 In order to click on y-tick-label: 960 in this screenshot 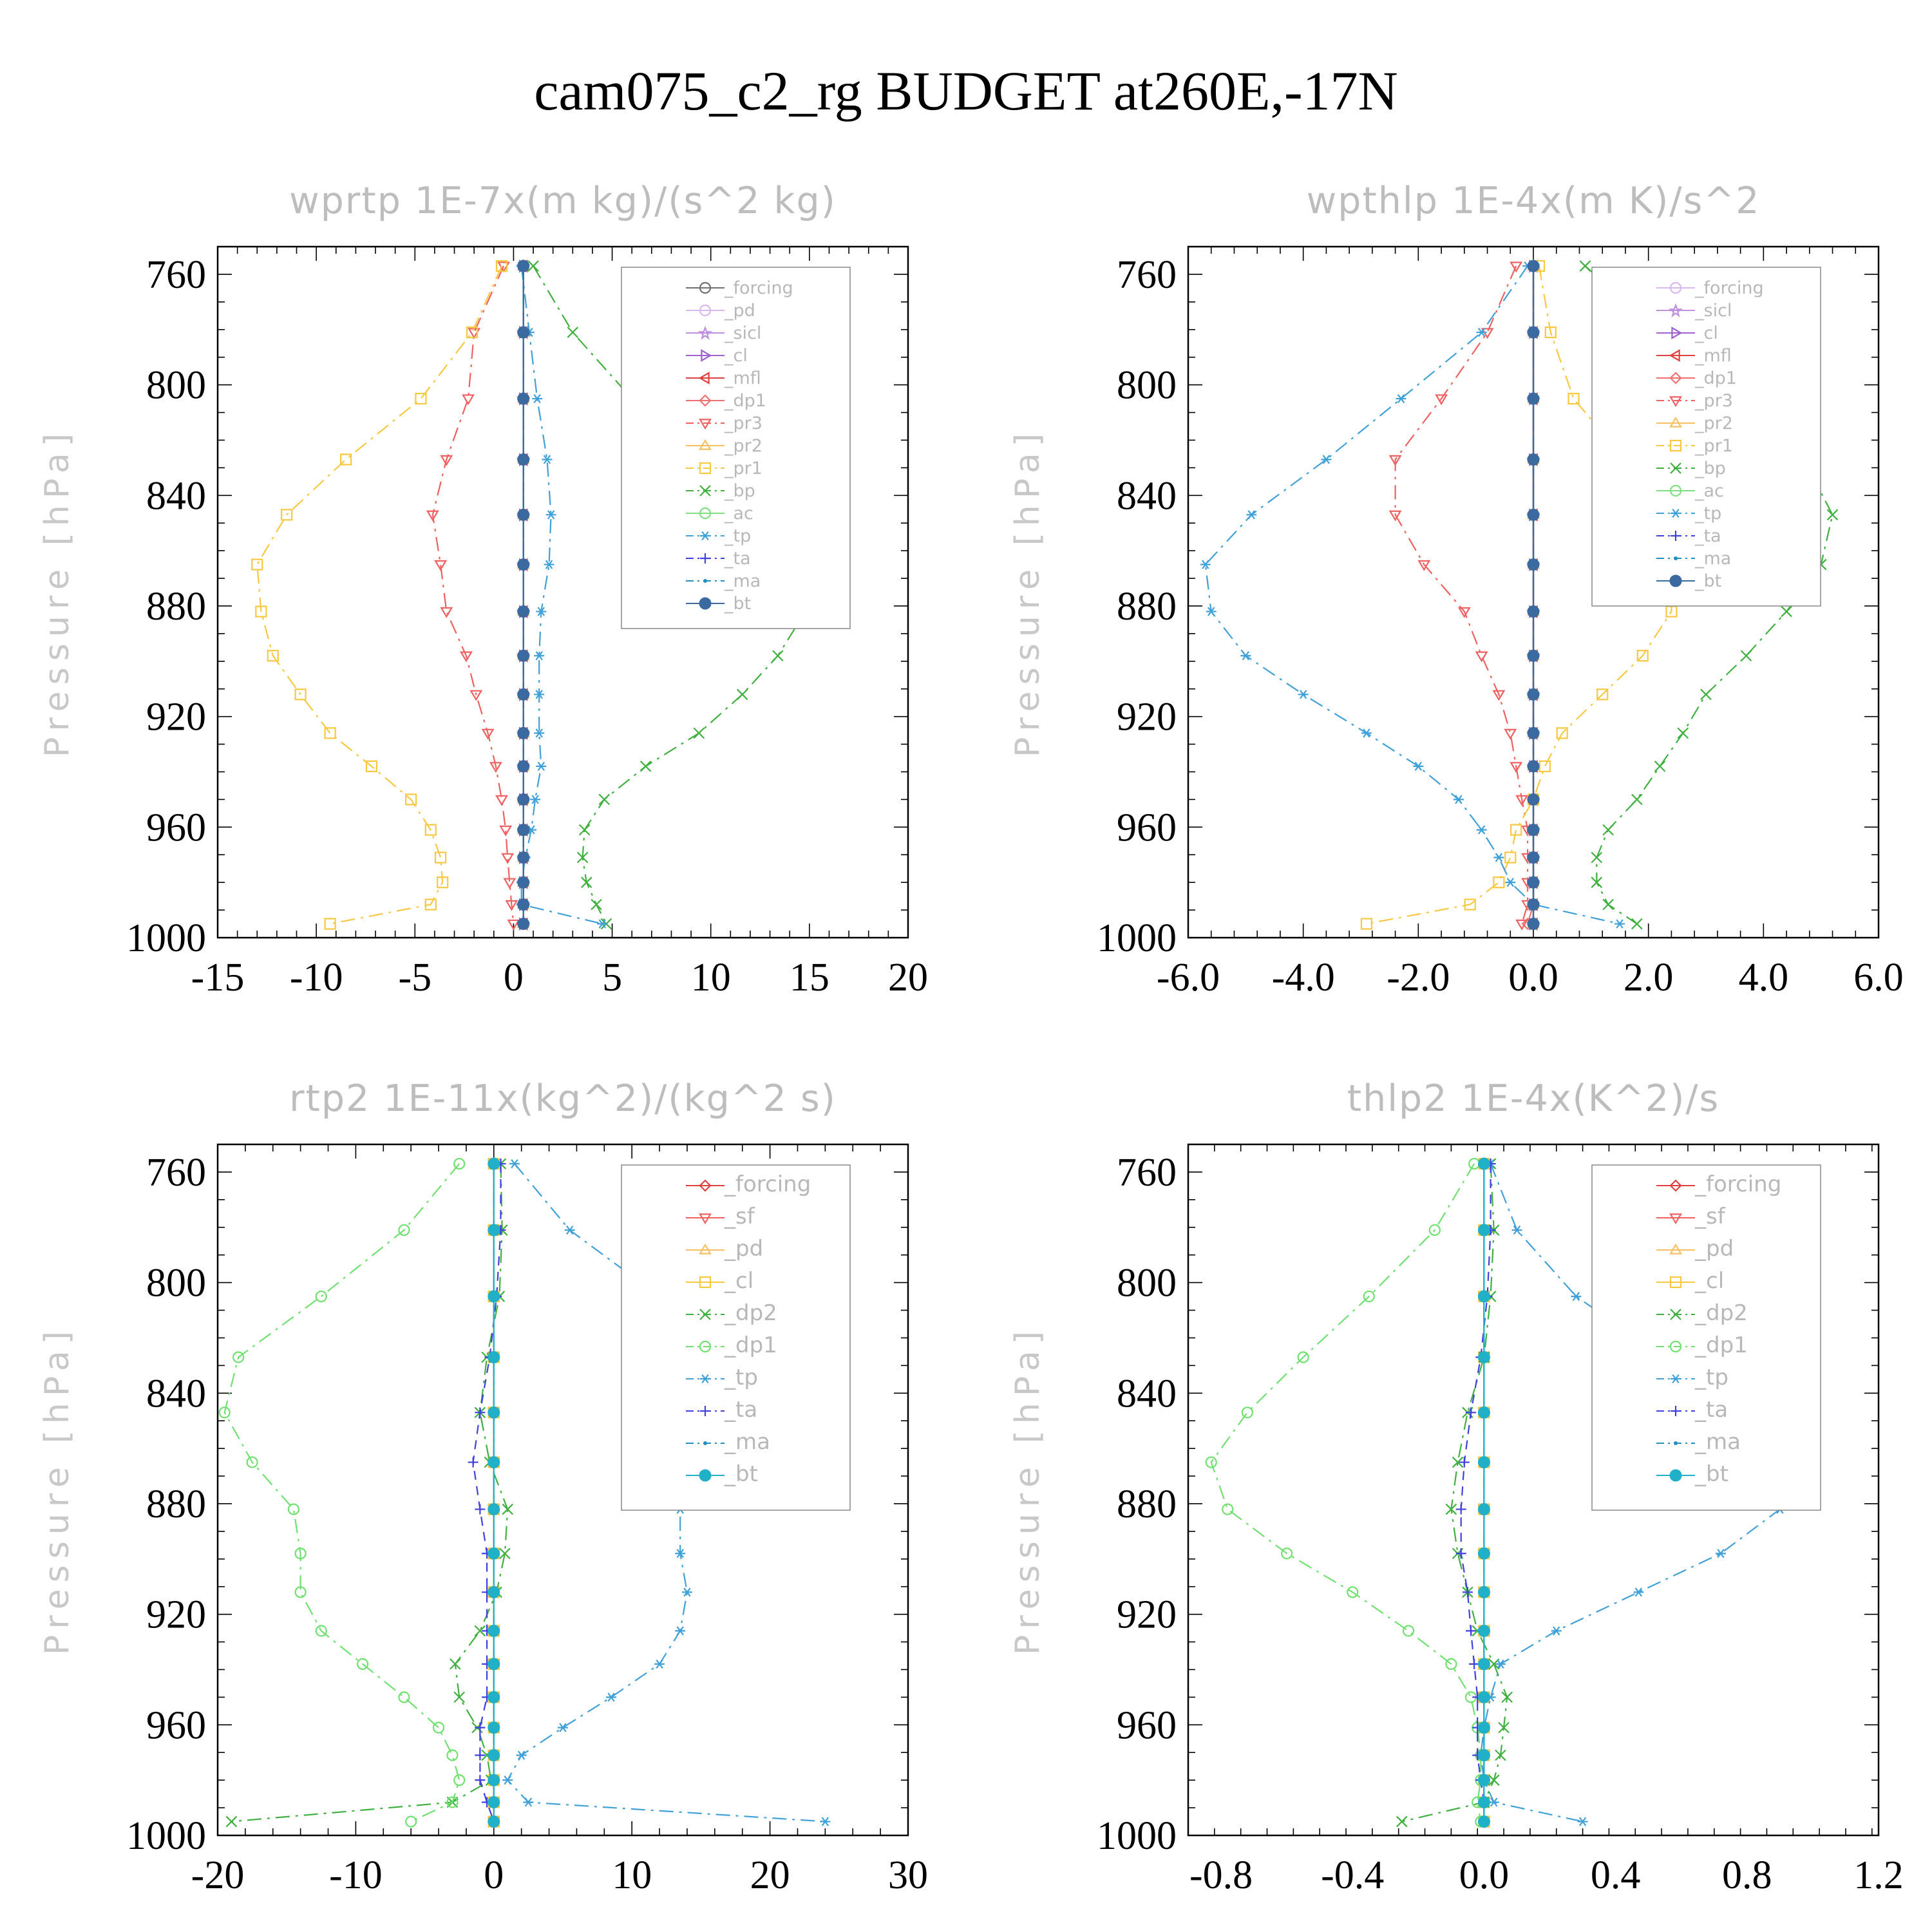, I will do `click(1147, 1725)`.